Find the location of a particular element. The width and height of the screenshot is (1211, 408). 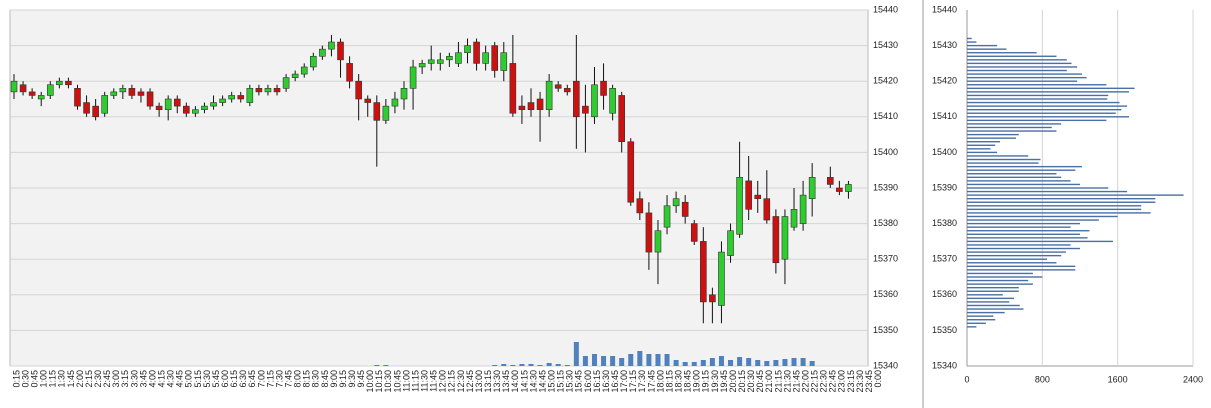

x-tick-label: 12:00 is located at coordinates (443, 381).